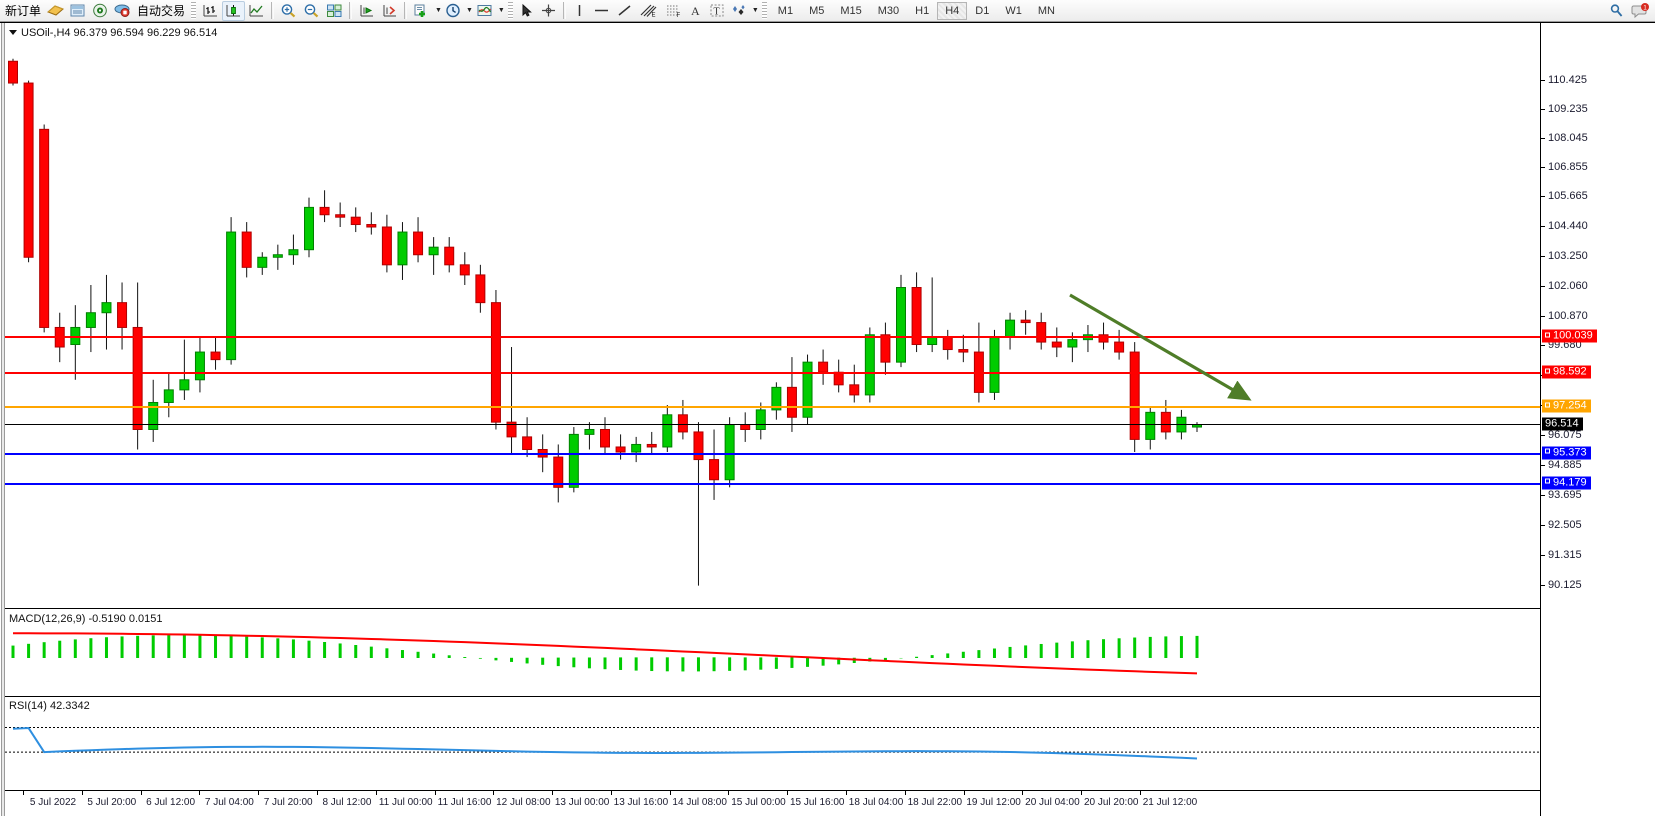  I want to click on left-scroll-rail, so click(2, 419).